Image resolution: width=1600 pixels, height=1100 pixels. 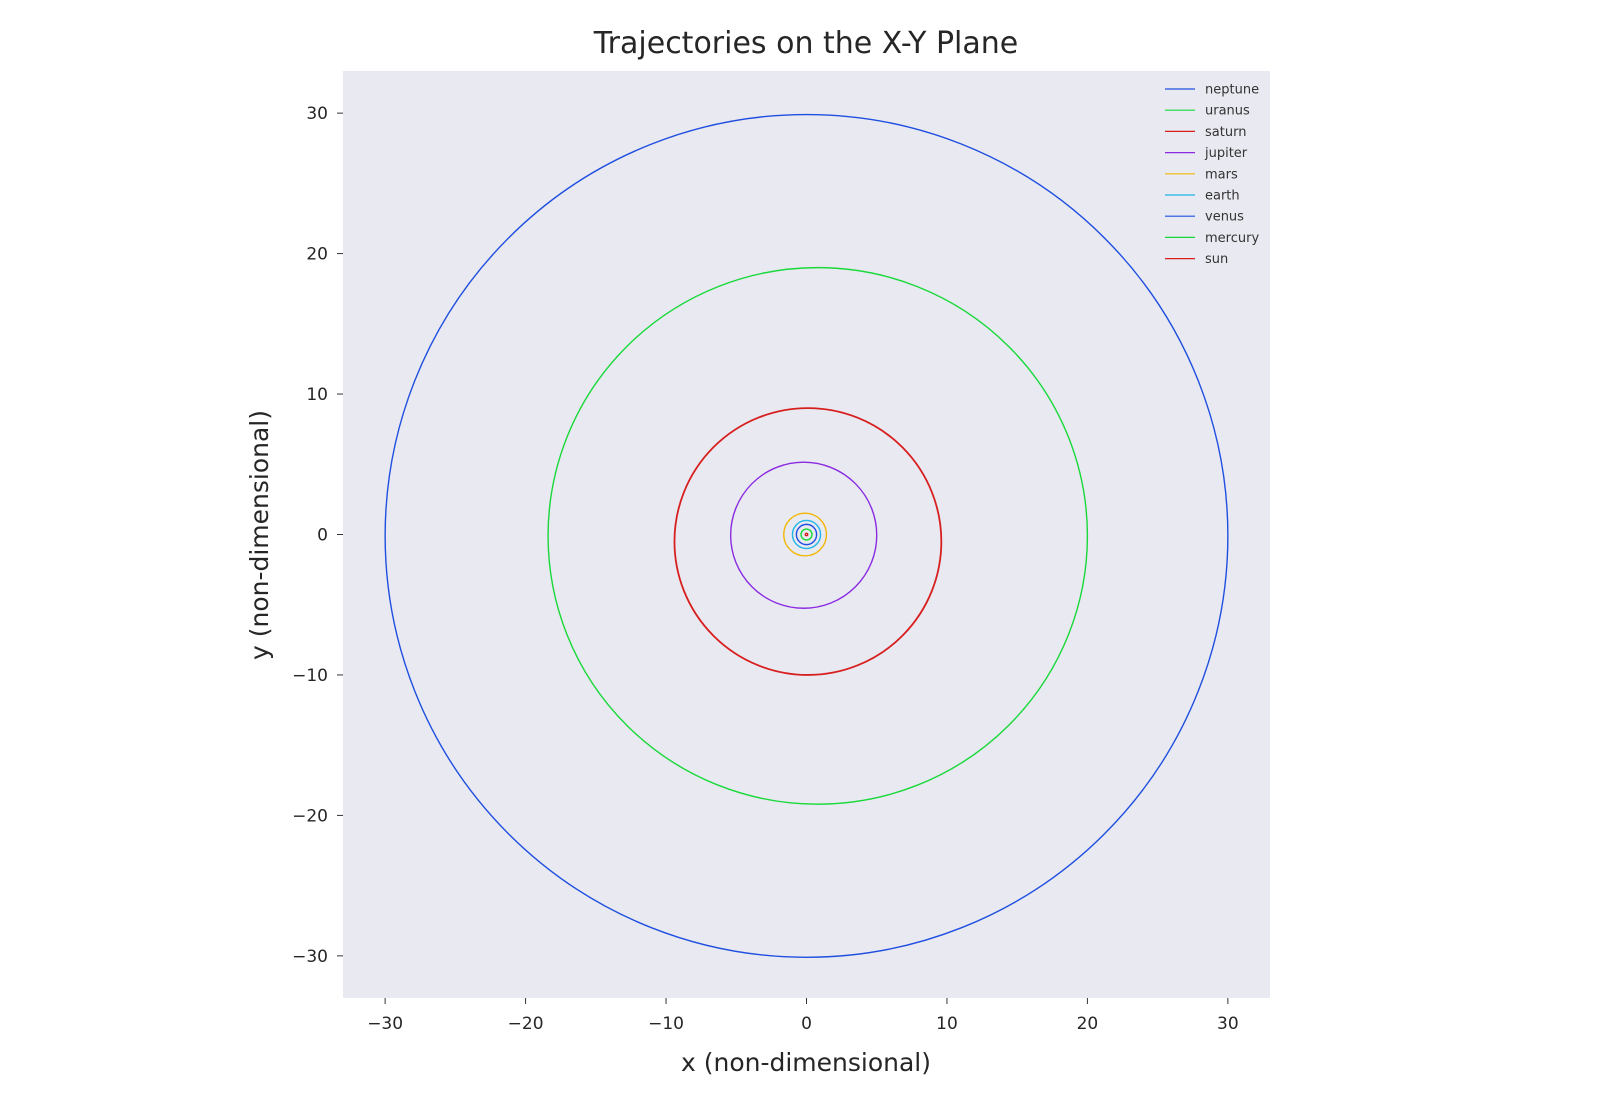 I want to click on y-tick-label: −30, so click(x=310, y=957).